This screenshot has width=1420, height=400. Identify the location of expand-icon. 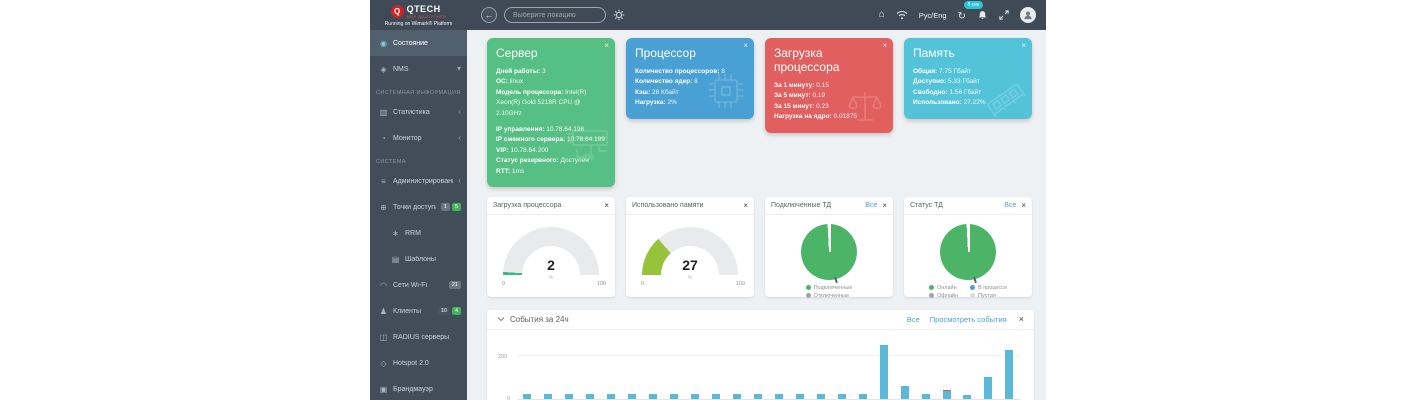
(1004, 15).